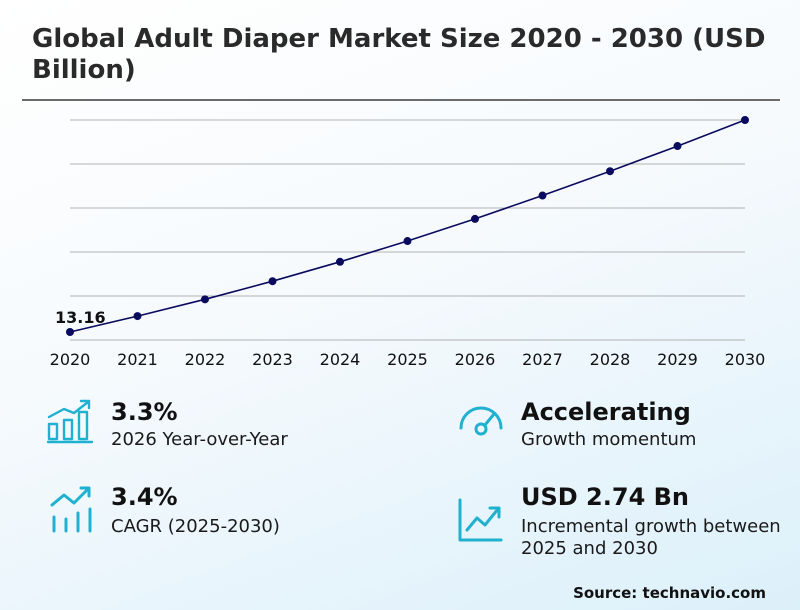  Describe the element at coordinates (610, 359) in the screenshot. I see `x-tick-label: 2028` at that location.